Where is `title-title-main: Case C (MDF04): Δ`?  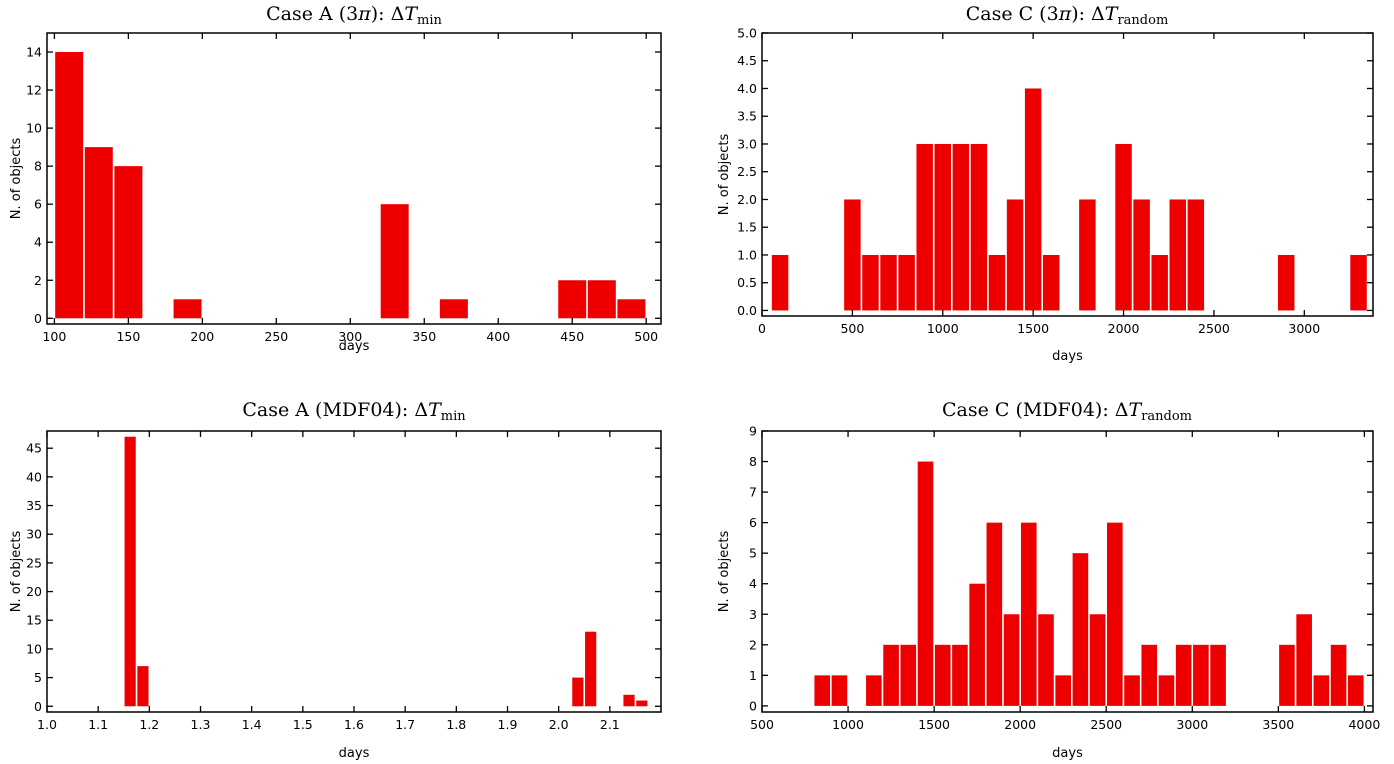
title-title-main: Case C (MDF04): Δ is located at coordinates (1035, 410).